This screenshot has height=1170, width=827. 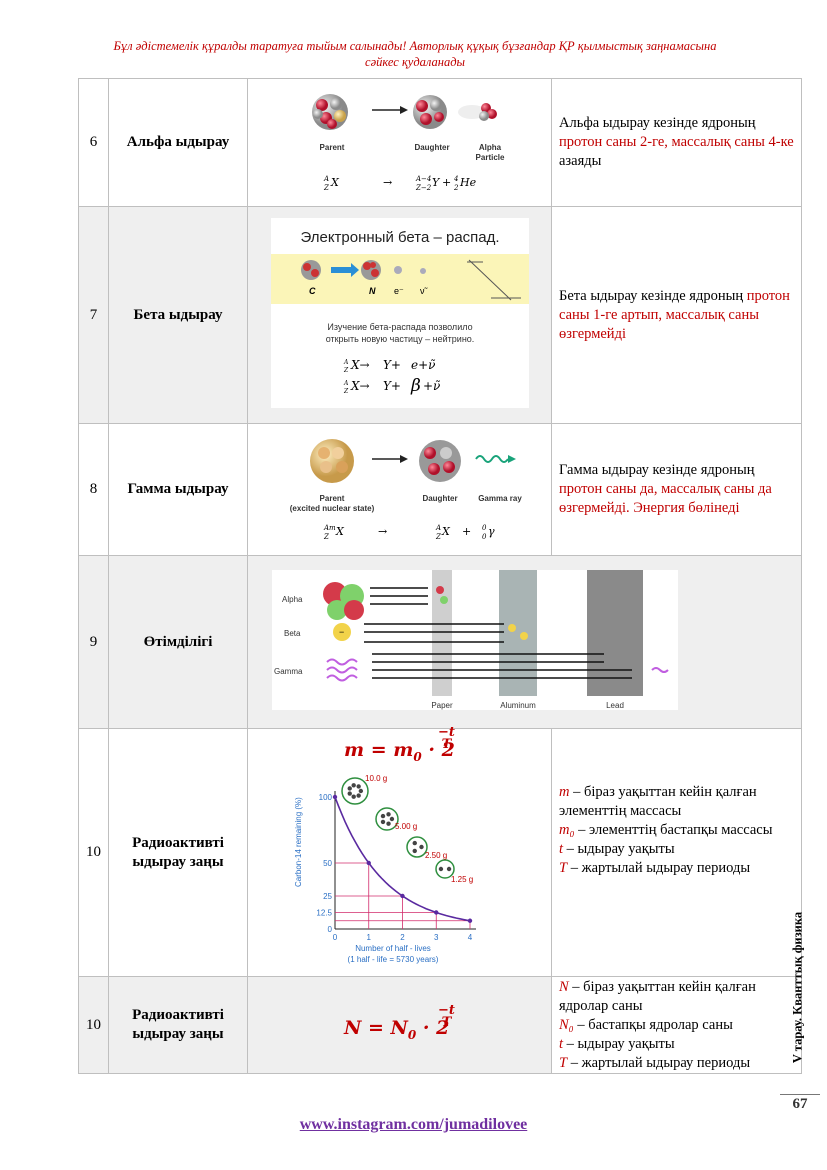 What do you see at coordinates (797, 987) in the screenshot?
I see `chapter-side-label: V тарау. Кванттық физика` at bounding box center [797, 987].